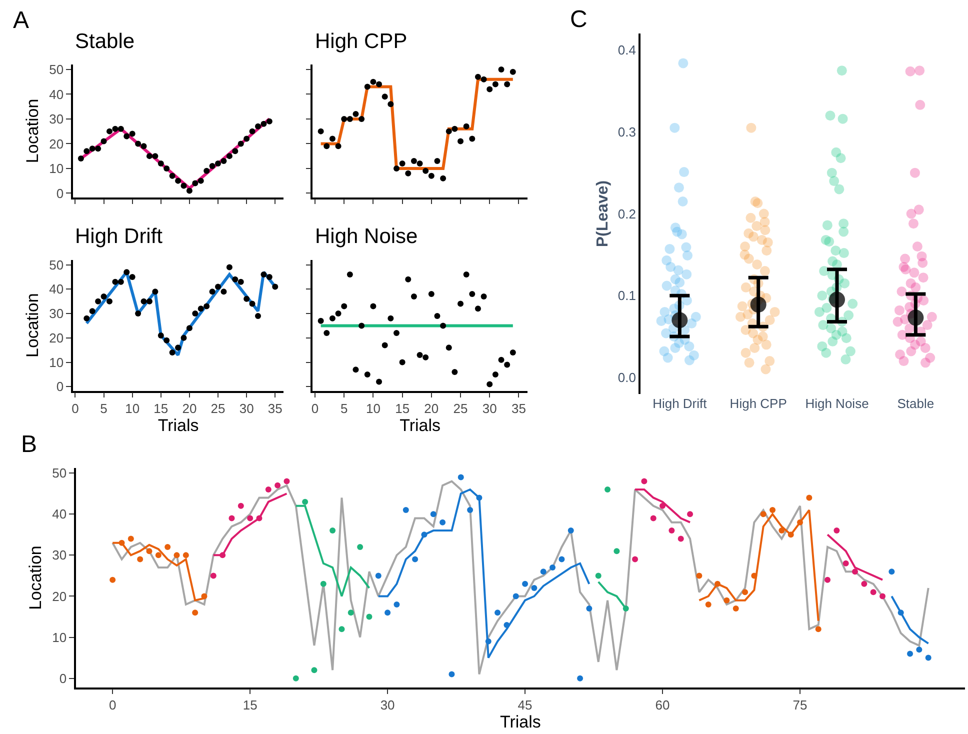 The image size is (968, 734). I want to click on x-tick-label: High Noise, so click(837, 403).